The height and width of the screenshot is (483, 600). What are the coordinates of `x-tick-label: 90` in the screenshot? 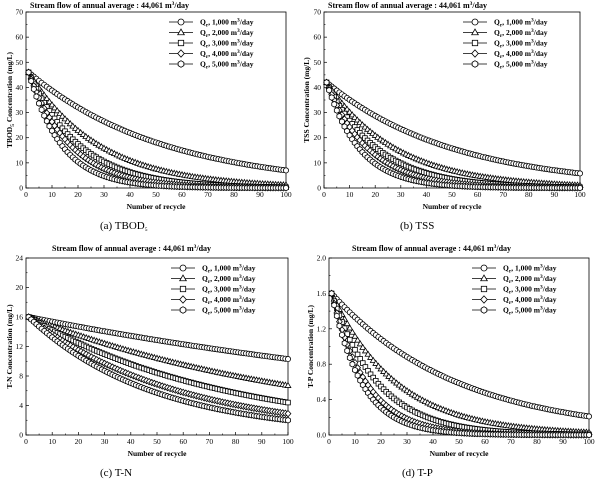 It's located at (555, 194).